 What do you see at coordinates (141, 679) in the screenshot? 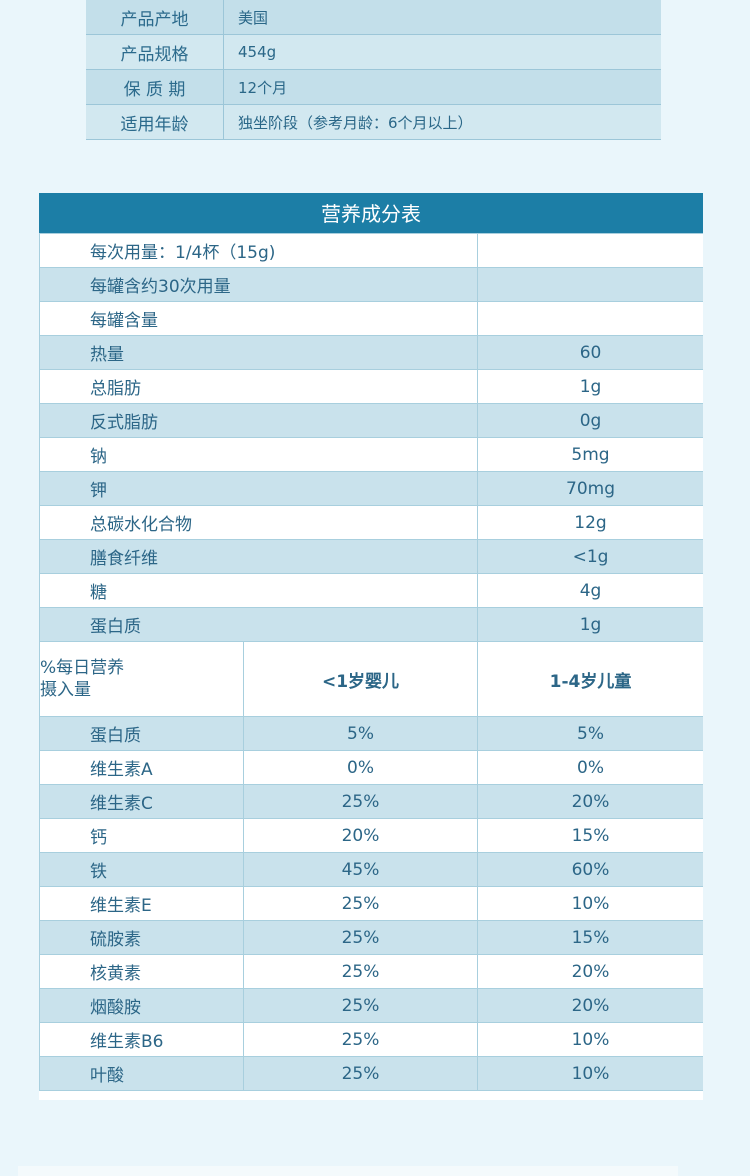
I see `daily-value-header-label: %每日营养 摄入量` at bounding box center [141, 679].